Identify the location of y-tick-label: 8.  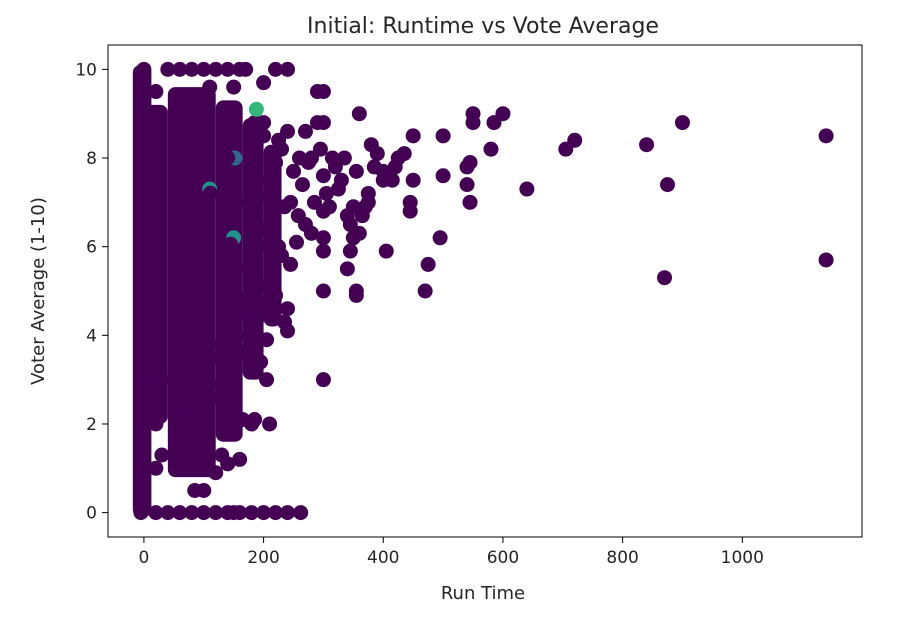
(91, 159).